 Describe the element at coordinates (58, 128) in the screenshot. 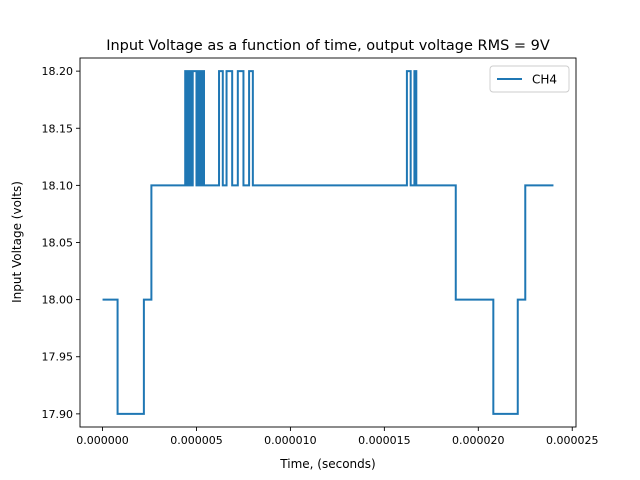

I see `y-tick-label: 18.15` at that location.